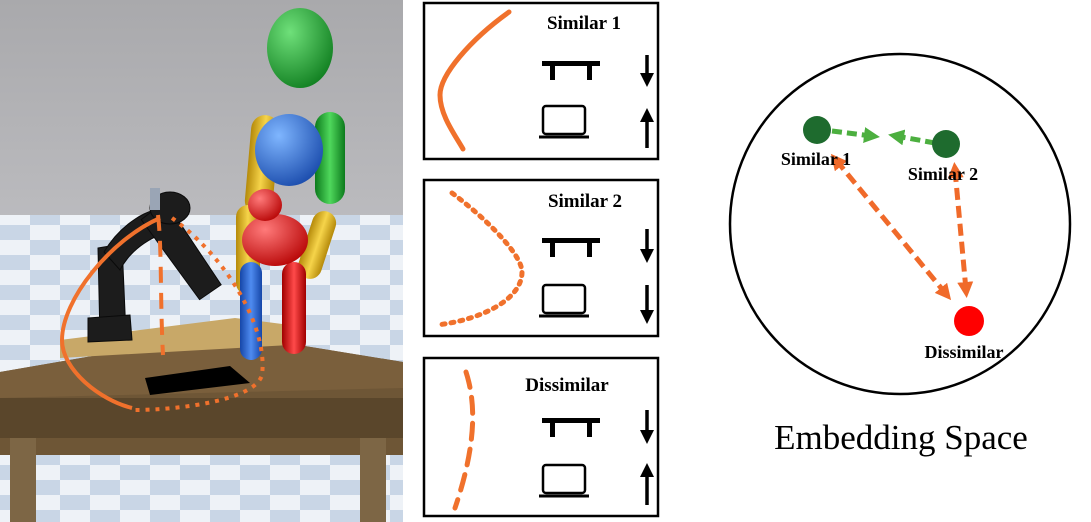 This screenshot has width=1091, height=522. Describe the element at coordinates (160, 285) in the screenshot. I see `trajectory-dashed` at that location.